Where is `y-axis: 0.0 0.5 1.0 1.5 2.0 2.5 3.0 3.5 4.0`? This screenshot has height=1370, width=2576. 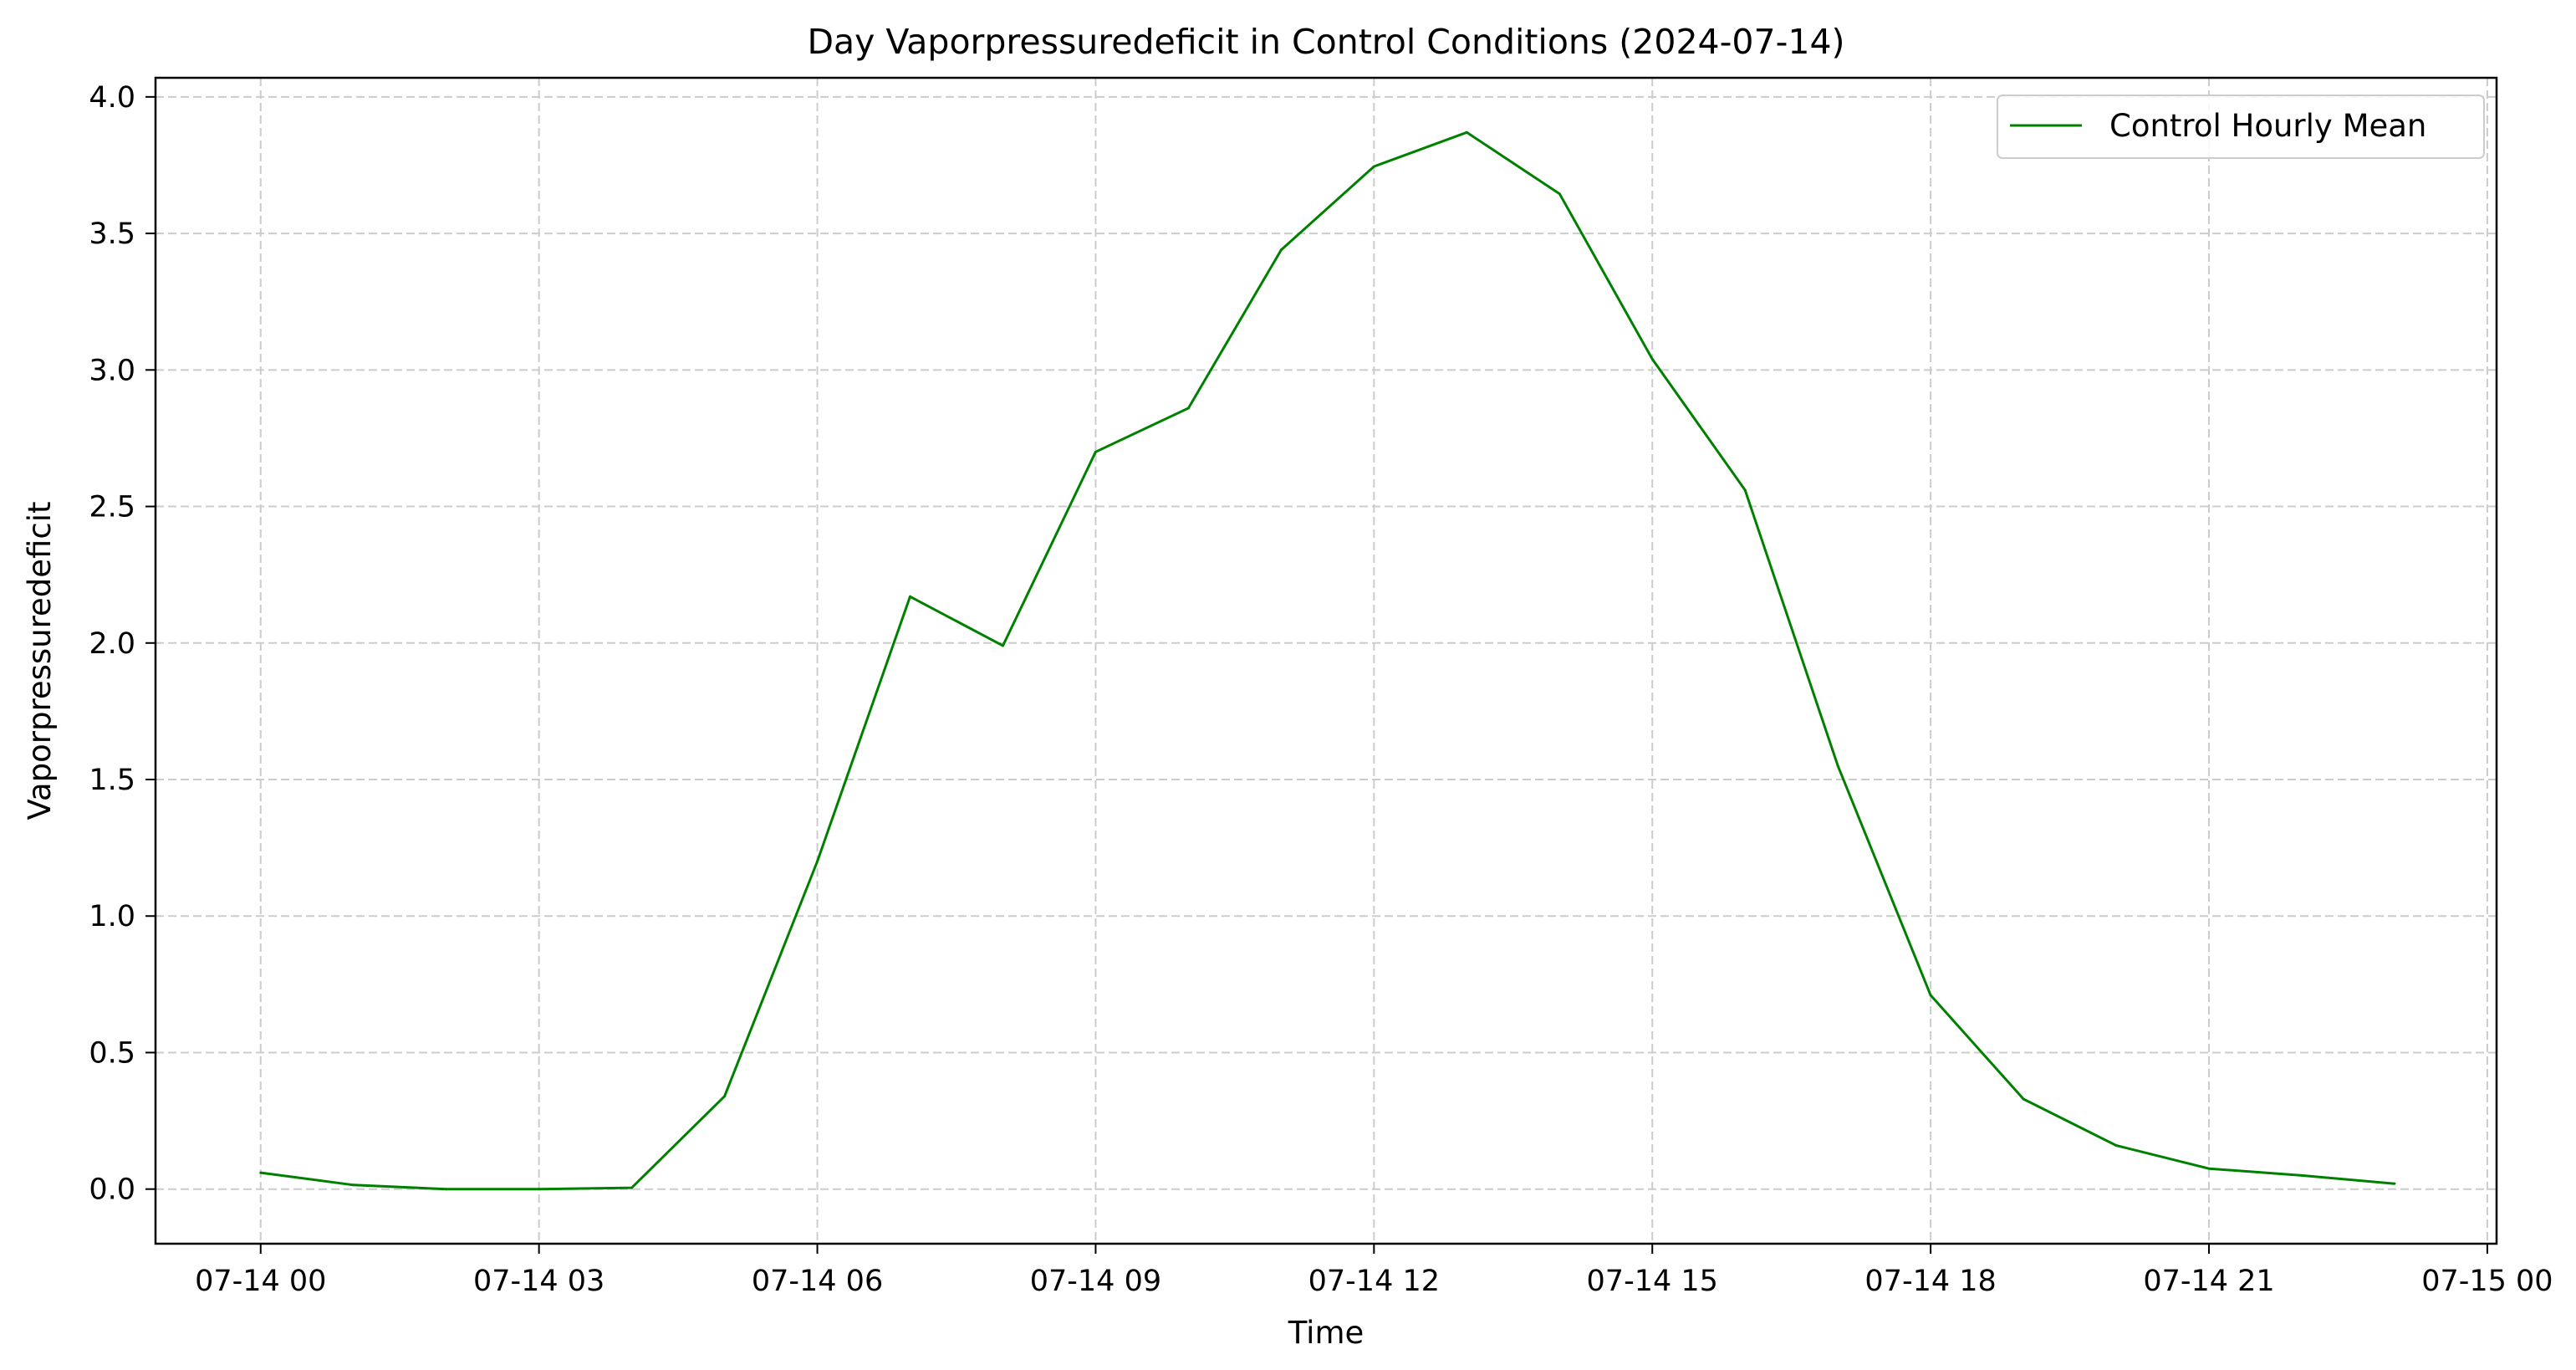
y-axis: 0.0 0.5 1.0 1.5 2.0 2.5 3.0 3.5 4.0 is located at coordinates (123, 644).